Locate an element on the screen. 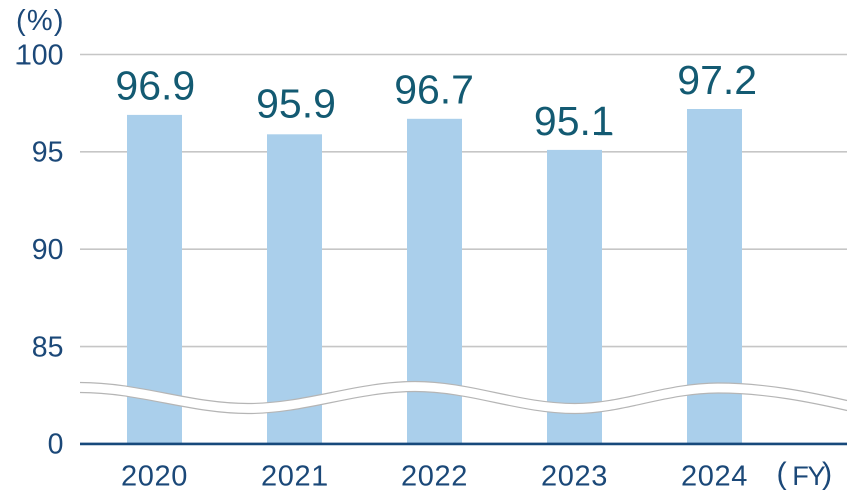 The image size is (860, 494). svg-text: 85 is located at coordinates (48, 347).